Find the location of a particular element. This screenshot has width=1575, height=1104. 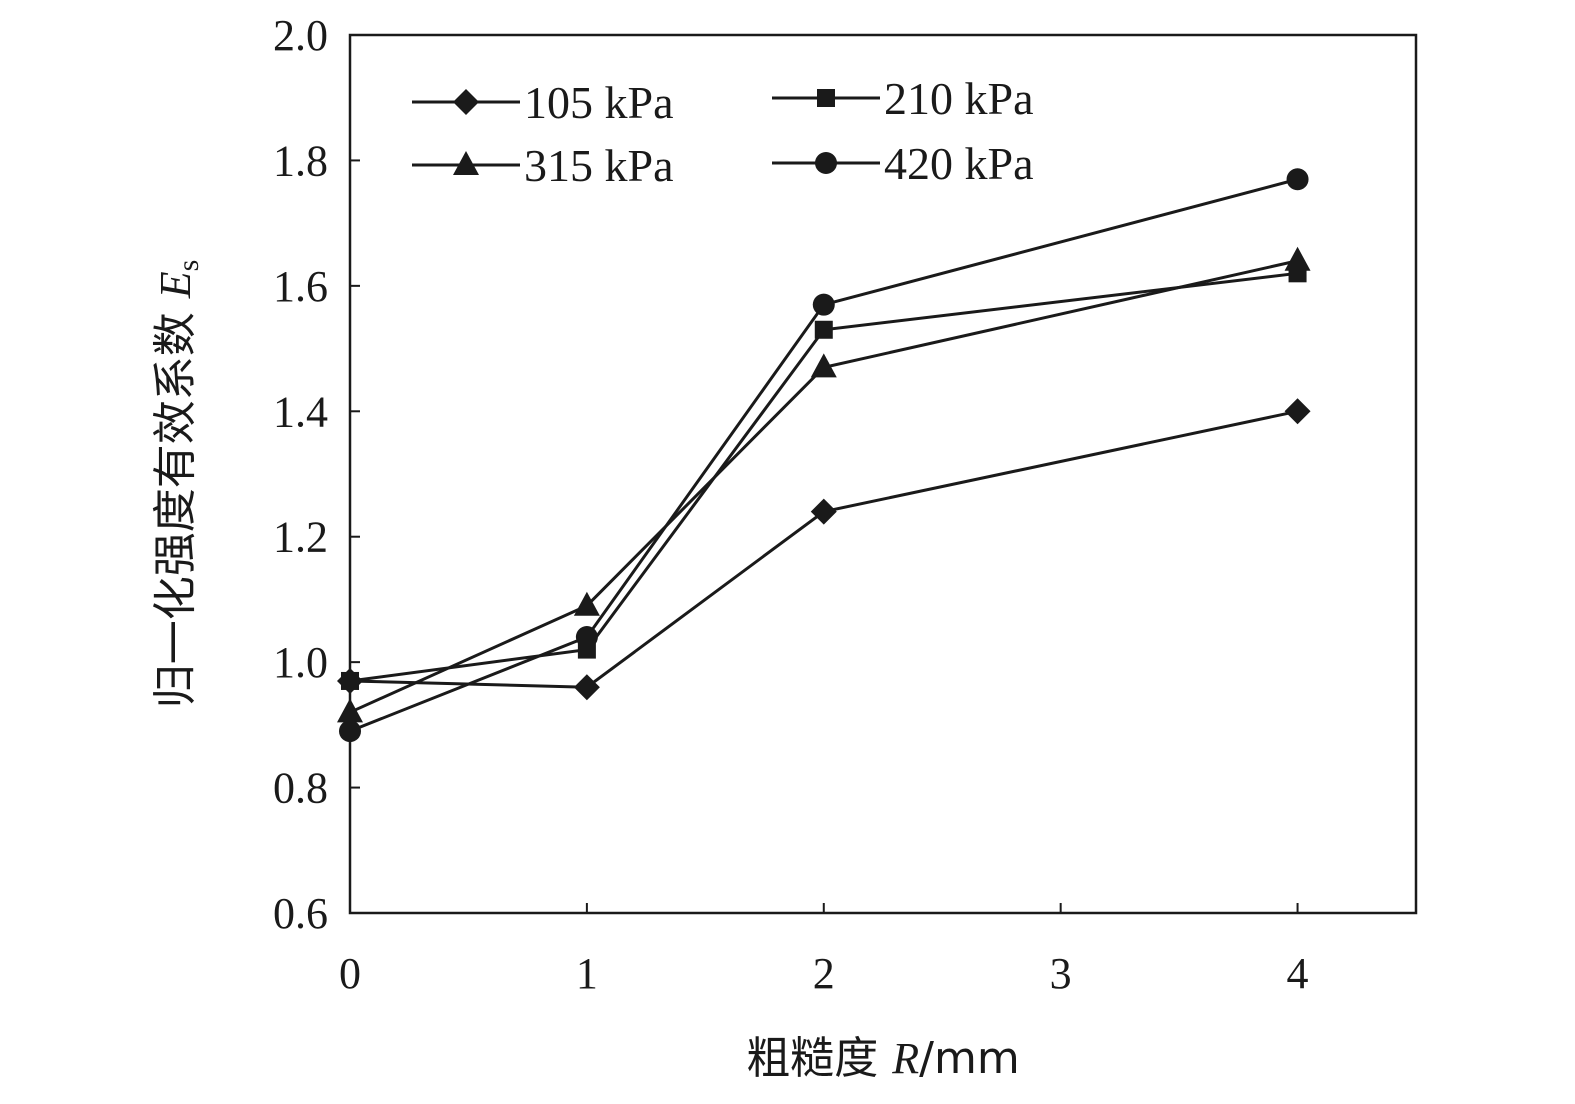

y-tick-label: 1.0 is located at coordinates (300, 662).